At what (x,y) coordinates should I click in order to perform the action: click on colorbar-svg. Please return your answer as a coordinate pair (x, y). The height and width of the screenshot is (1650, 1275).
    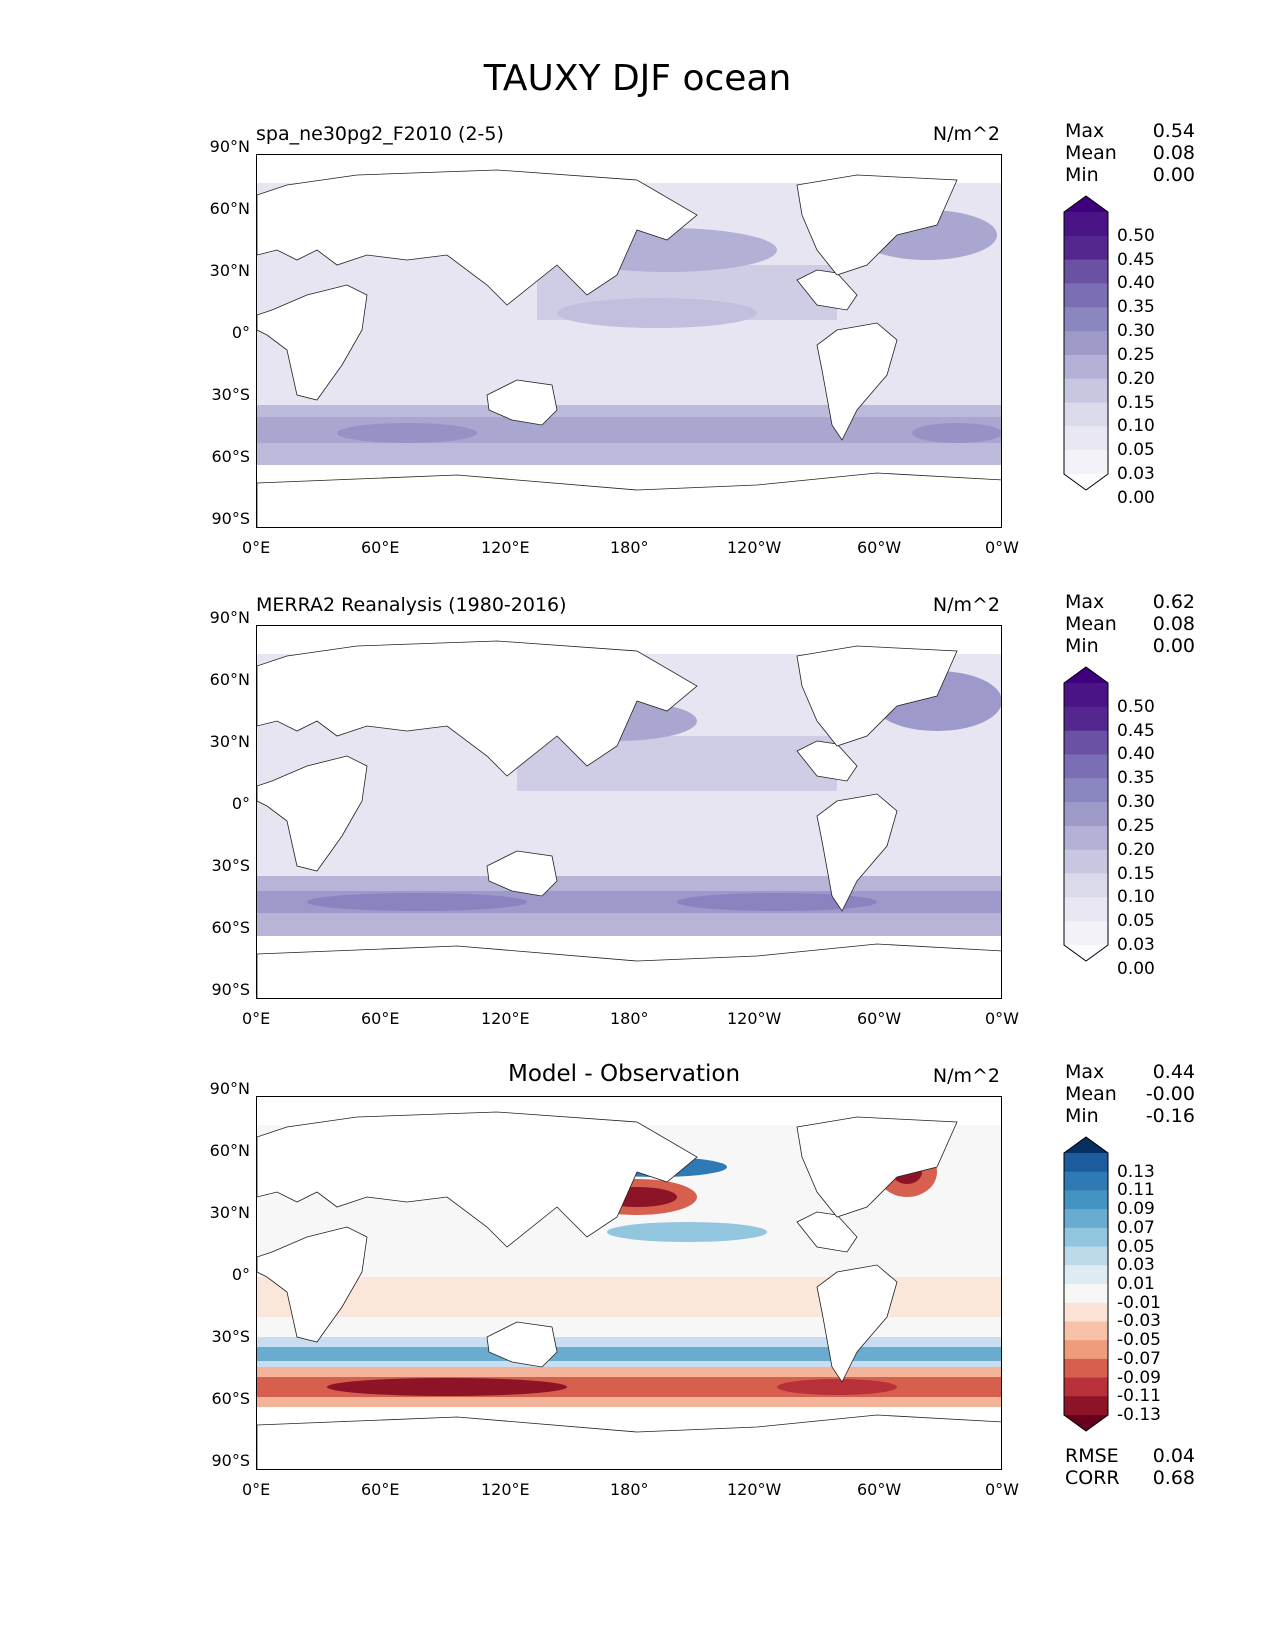
    Looking at the image, I should click on (1086, 814).